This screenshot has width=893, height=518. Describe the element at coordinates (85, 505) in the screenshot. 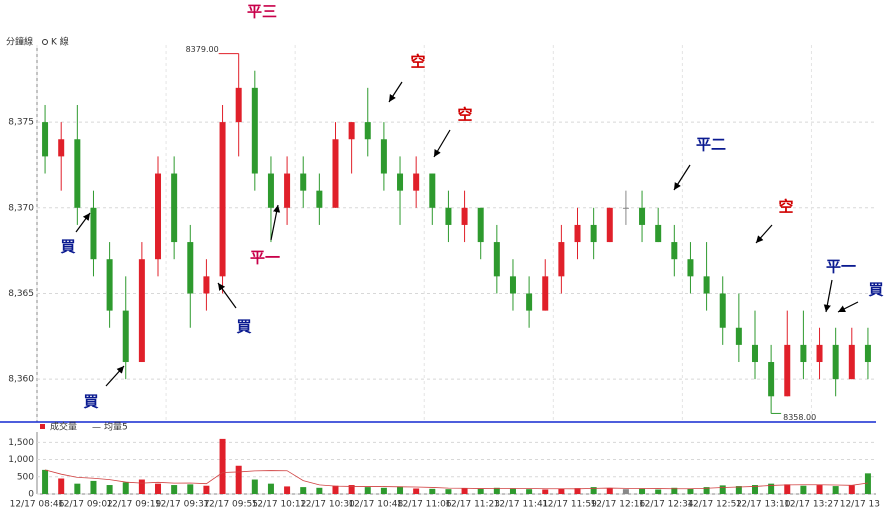

I see `x-tick-label: 12/17 09:02` at that location.